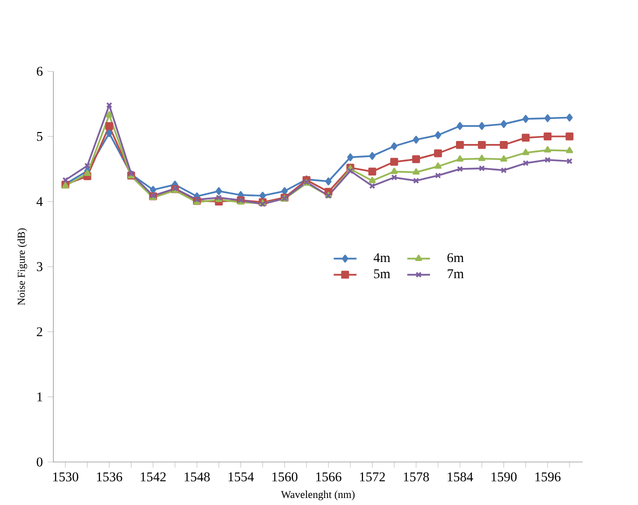  Describe the element at coordinates (382, 274) in the screenshot. I see `legend-label: 5m` at that location.